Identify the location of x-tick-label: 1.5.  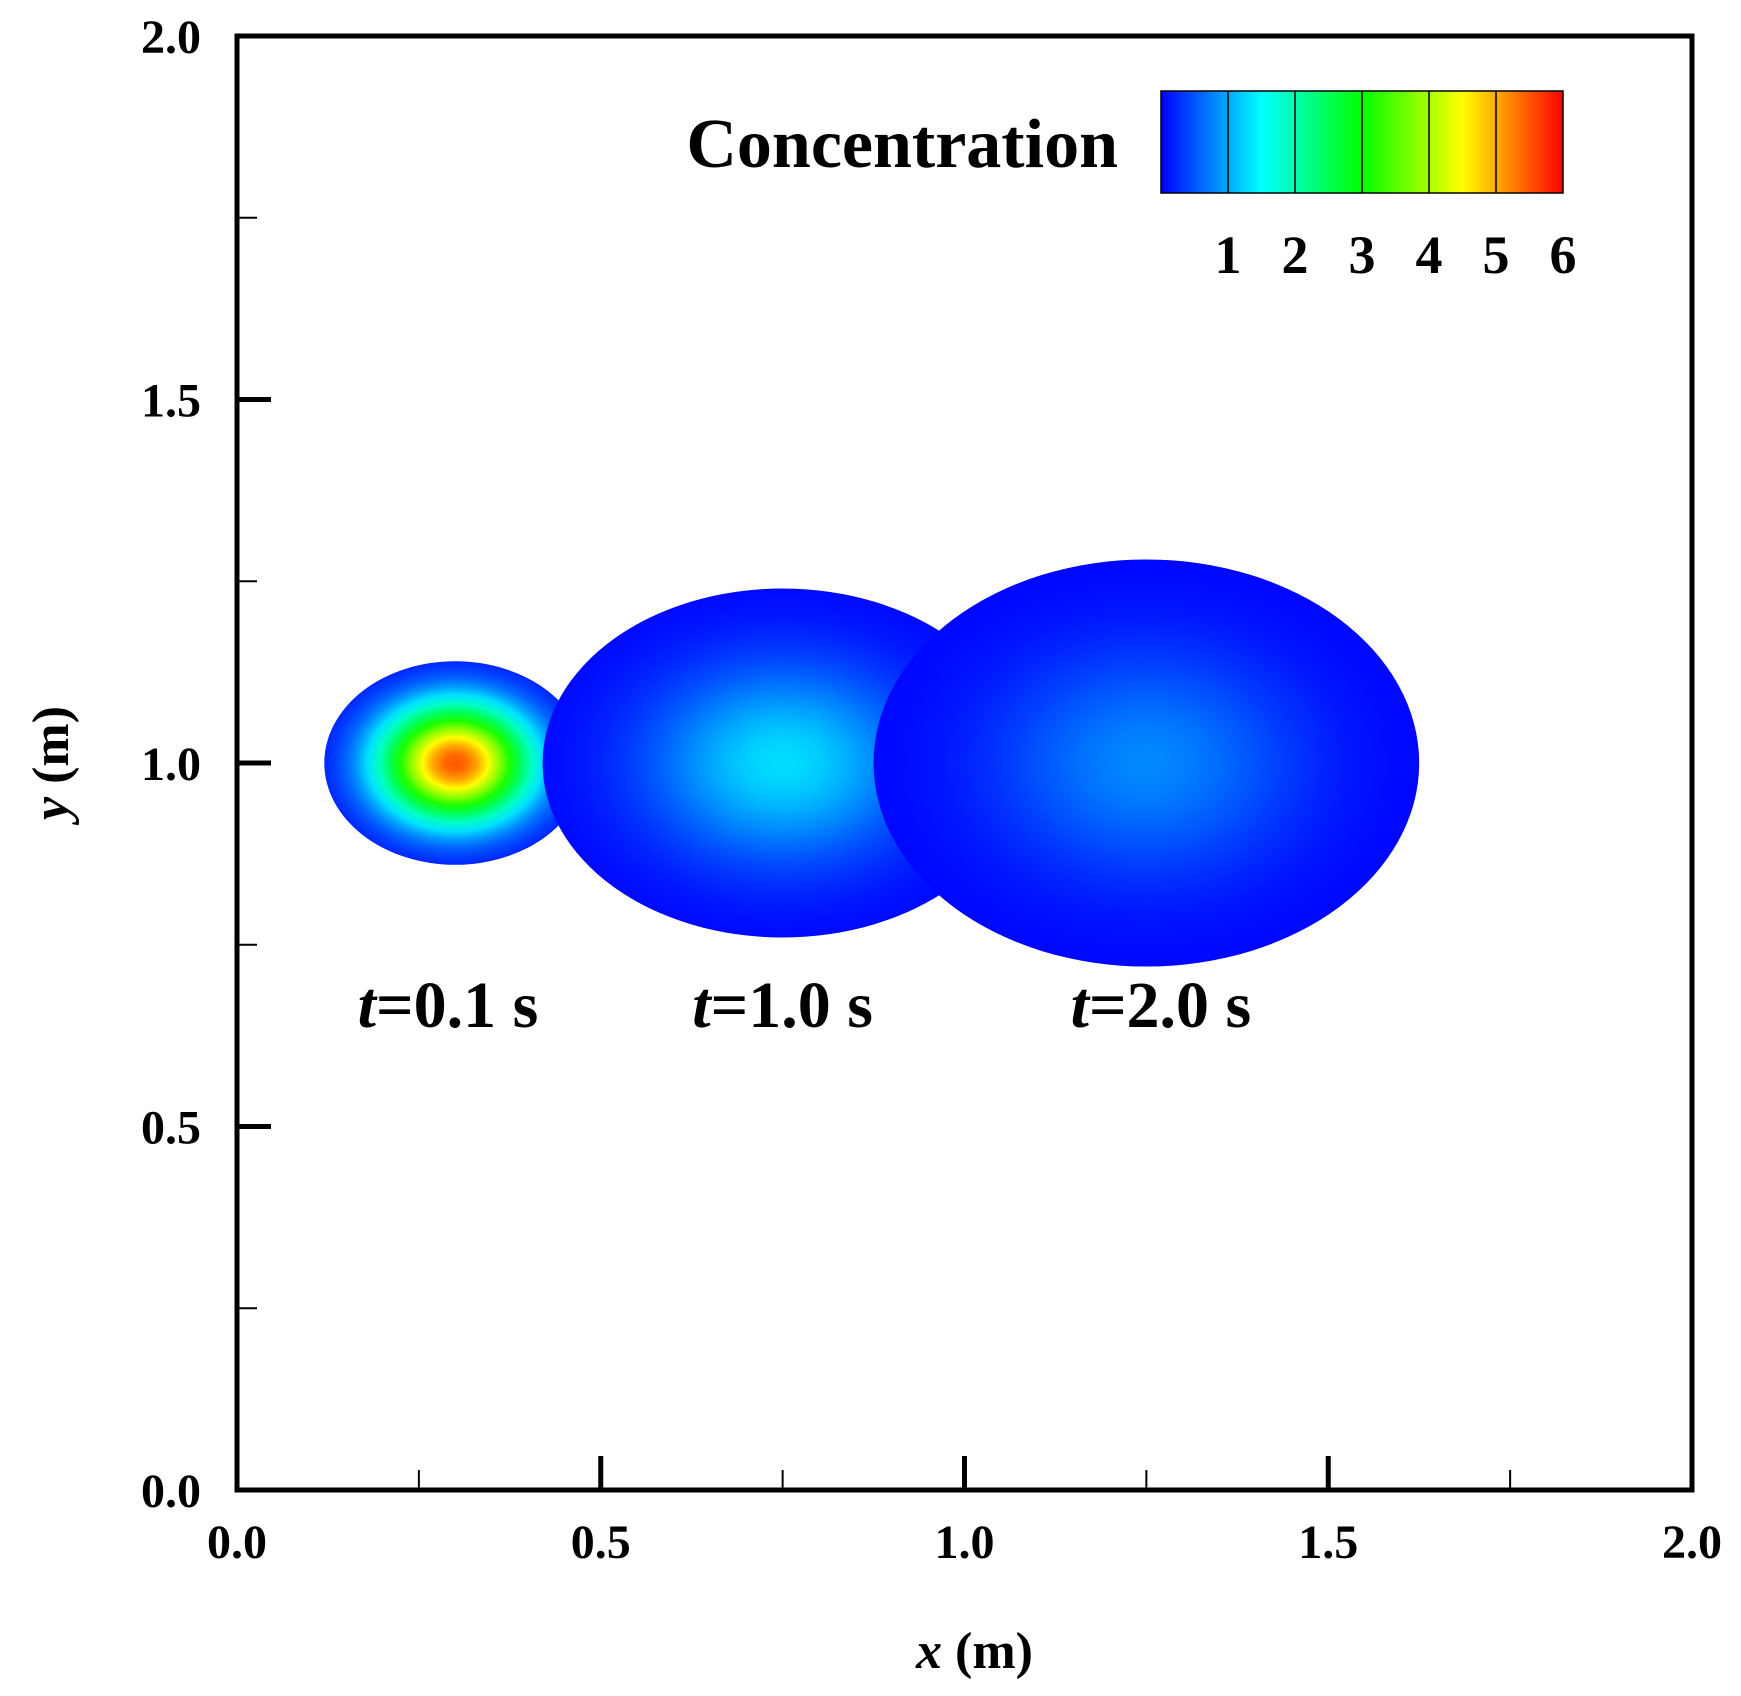
(1328, 1542).